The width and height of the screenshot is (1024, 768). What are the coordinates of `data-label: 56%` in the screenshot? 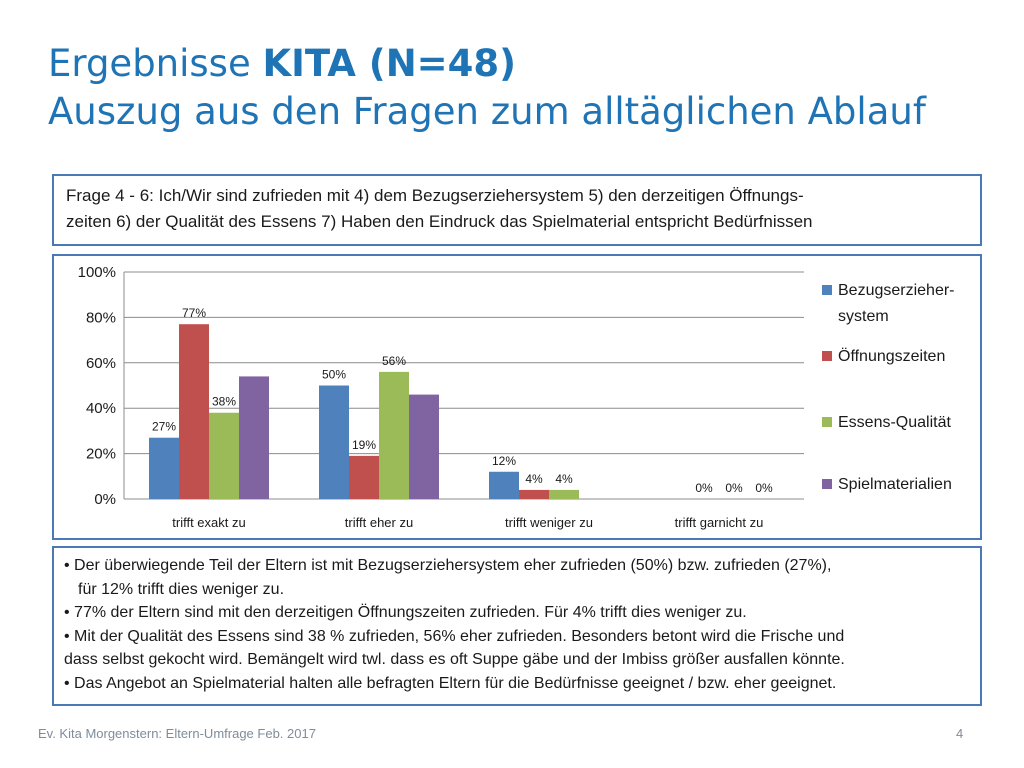 It's located at (394, 361).